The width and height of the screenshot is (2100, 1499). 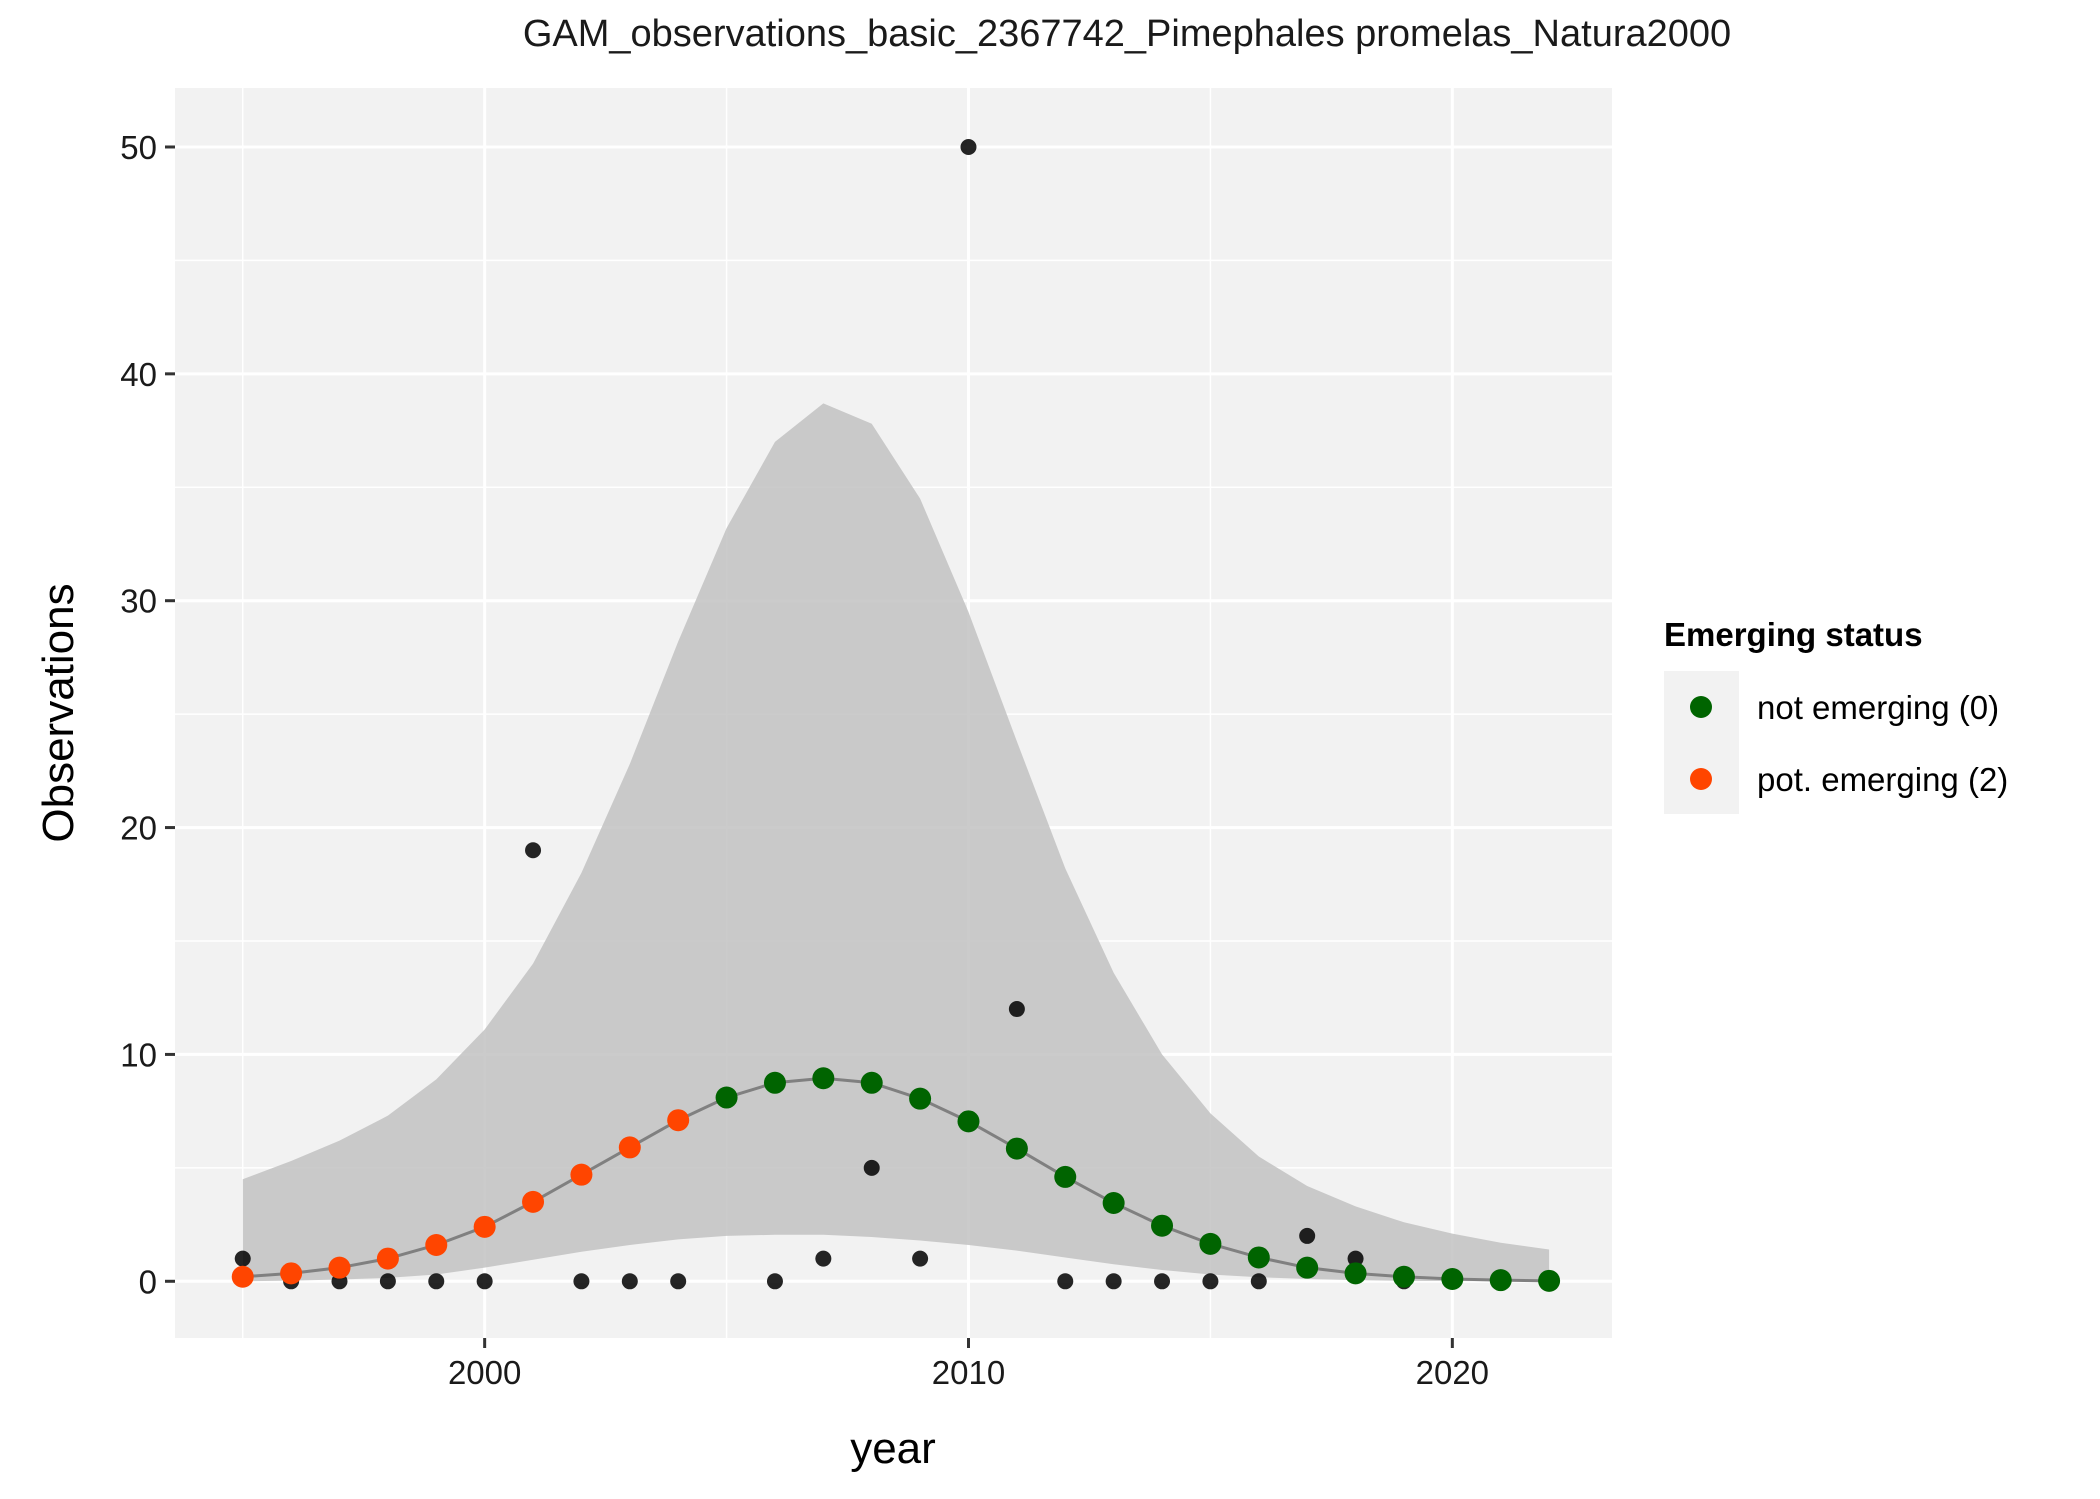 I want to click on y-tick-label: 10, so click(x=138, y=1054).